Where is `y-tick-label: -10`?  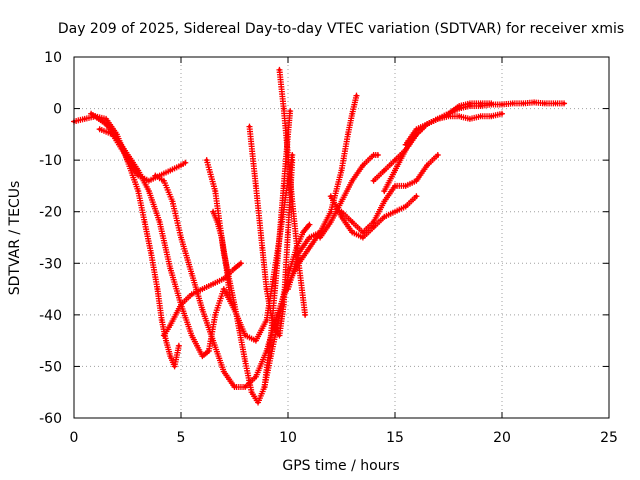 y-tick-label: -10 is located at coordinates (50, 161).